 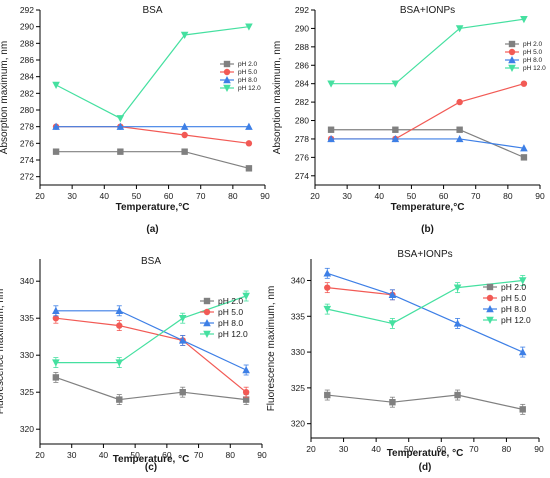 I want to click on panel-caption: (b), so click(x=427, y=229).